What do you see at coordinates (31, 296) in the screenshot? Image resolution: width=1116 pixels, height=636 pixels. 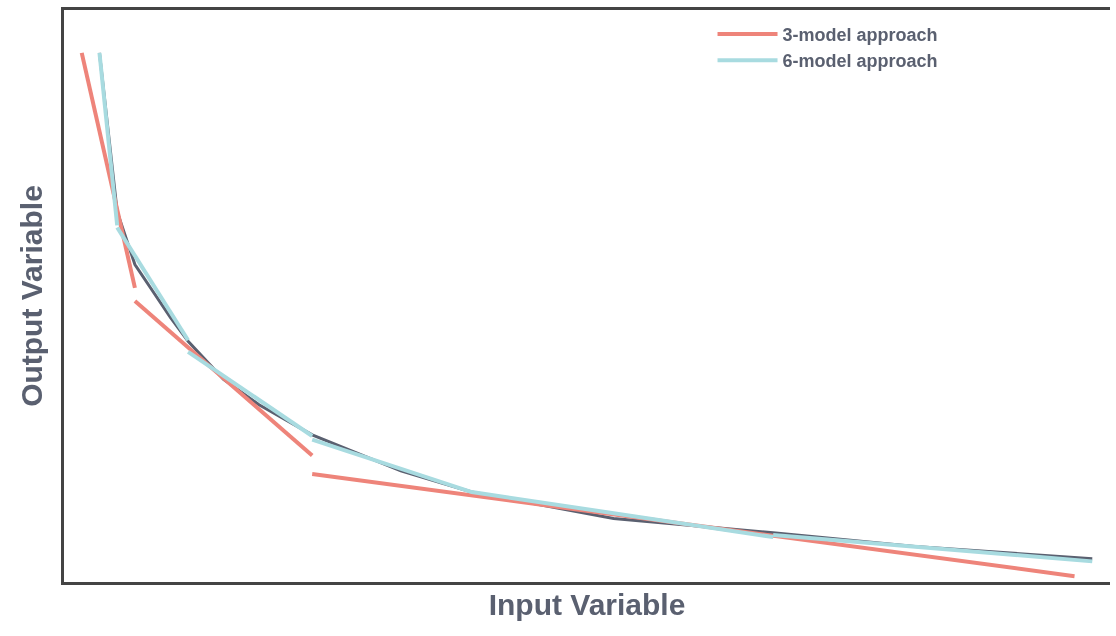 I see `y-axis-title: Output Variable` at bounding box center [31, 296].